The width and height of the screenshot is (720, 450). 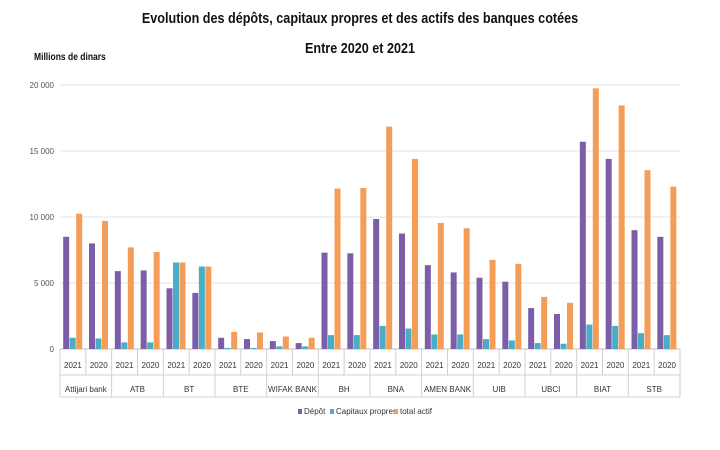 I want to click on bank-label: BTE, so click(x=241, y=389).